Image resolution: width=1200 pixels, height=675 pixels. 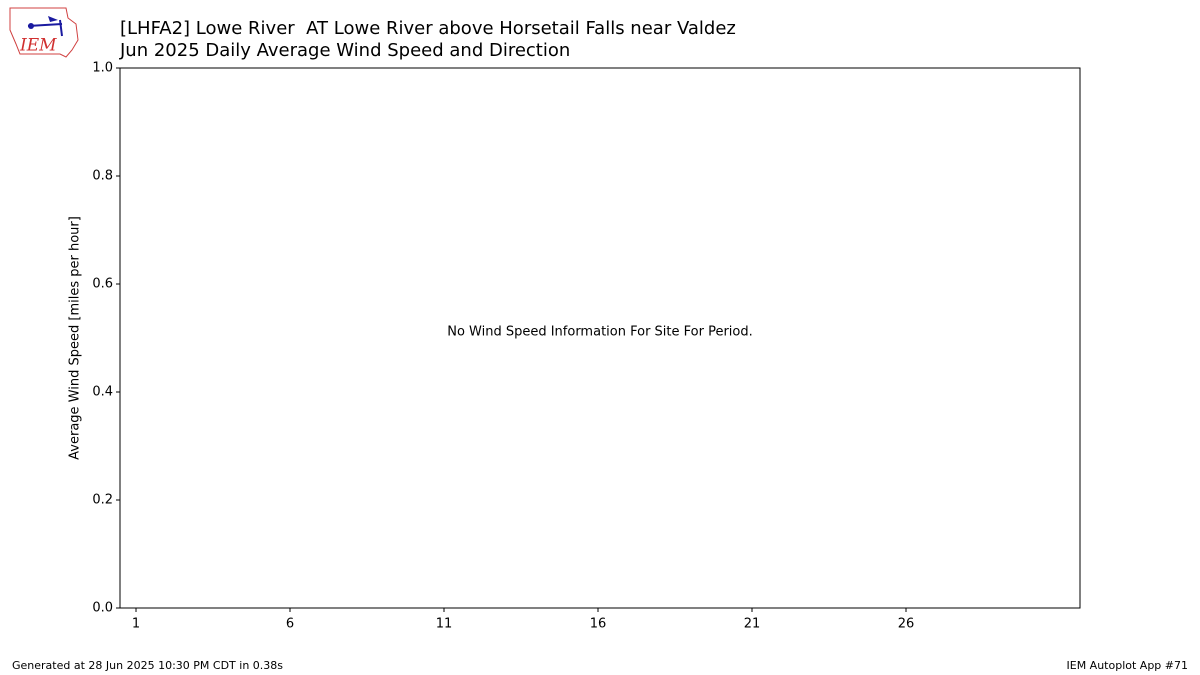 I want to click on x-tick-label: 1, so click(x=136, y=624).